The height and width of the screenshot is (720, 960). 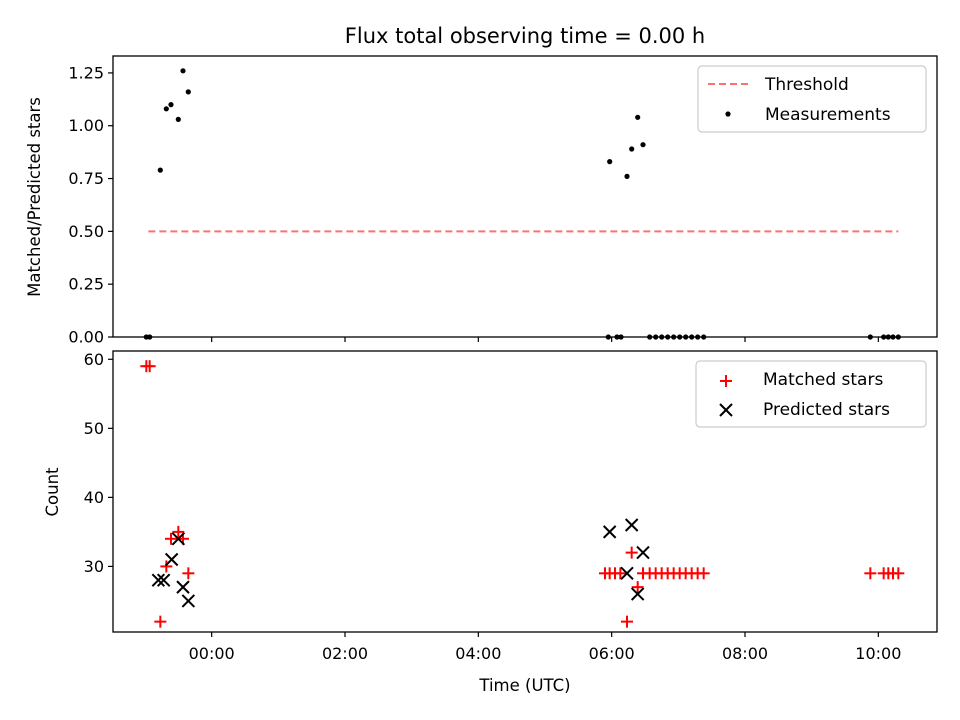 I want to click on matched-legend-label: Matched stars, so click(x=823, y=380).